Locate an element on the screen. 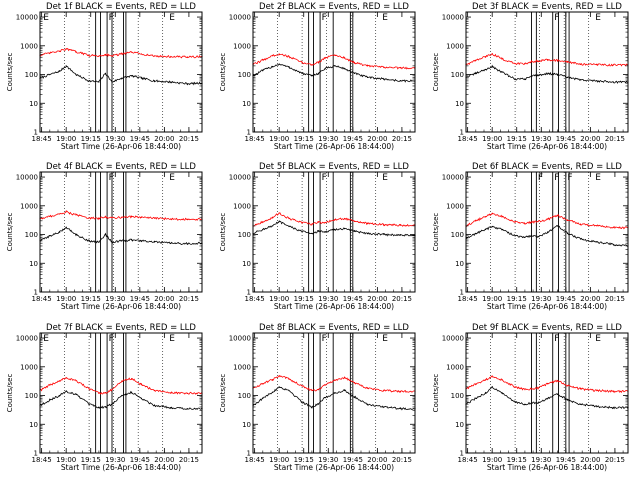 This screenshot has height=480, width=640. x-tick-label: 19:15 is located at coordinates (304, 460).